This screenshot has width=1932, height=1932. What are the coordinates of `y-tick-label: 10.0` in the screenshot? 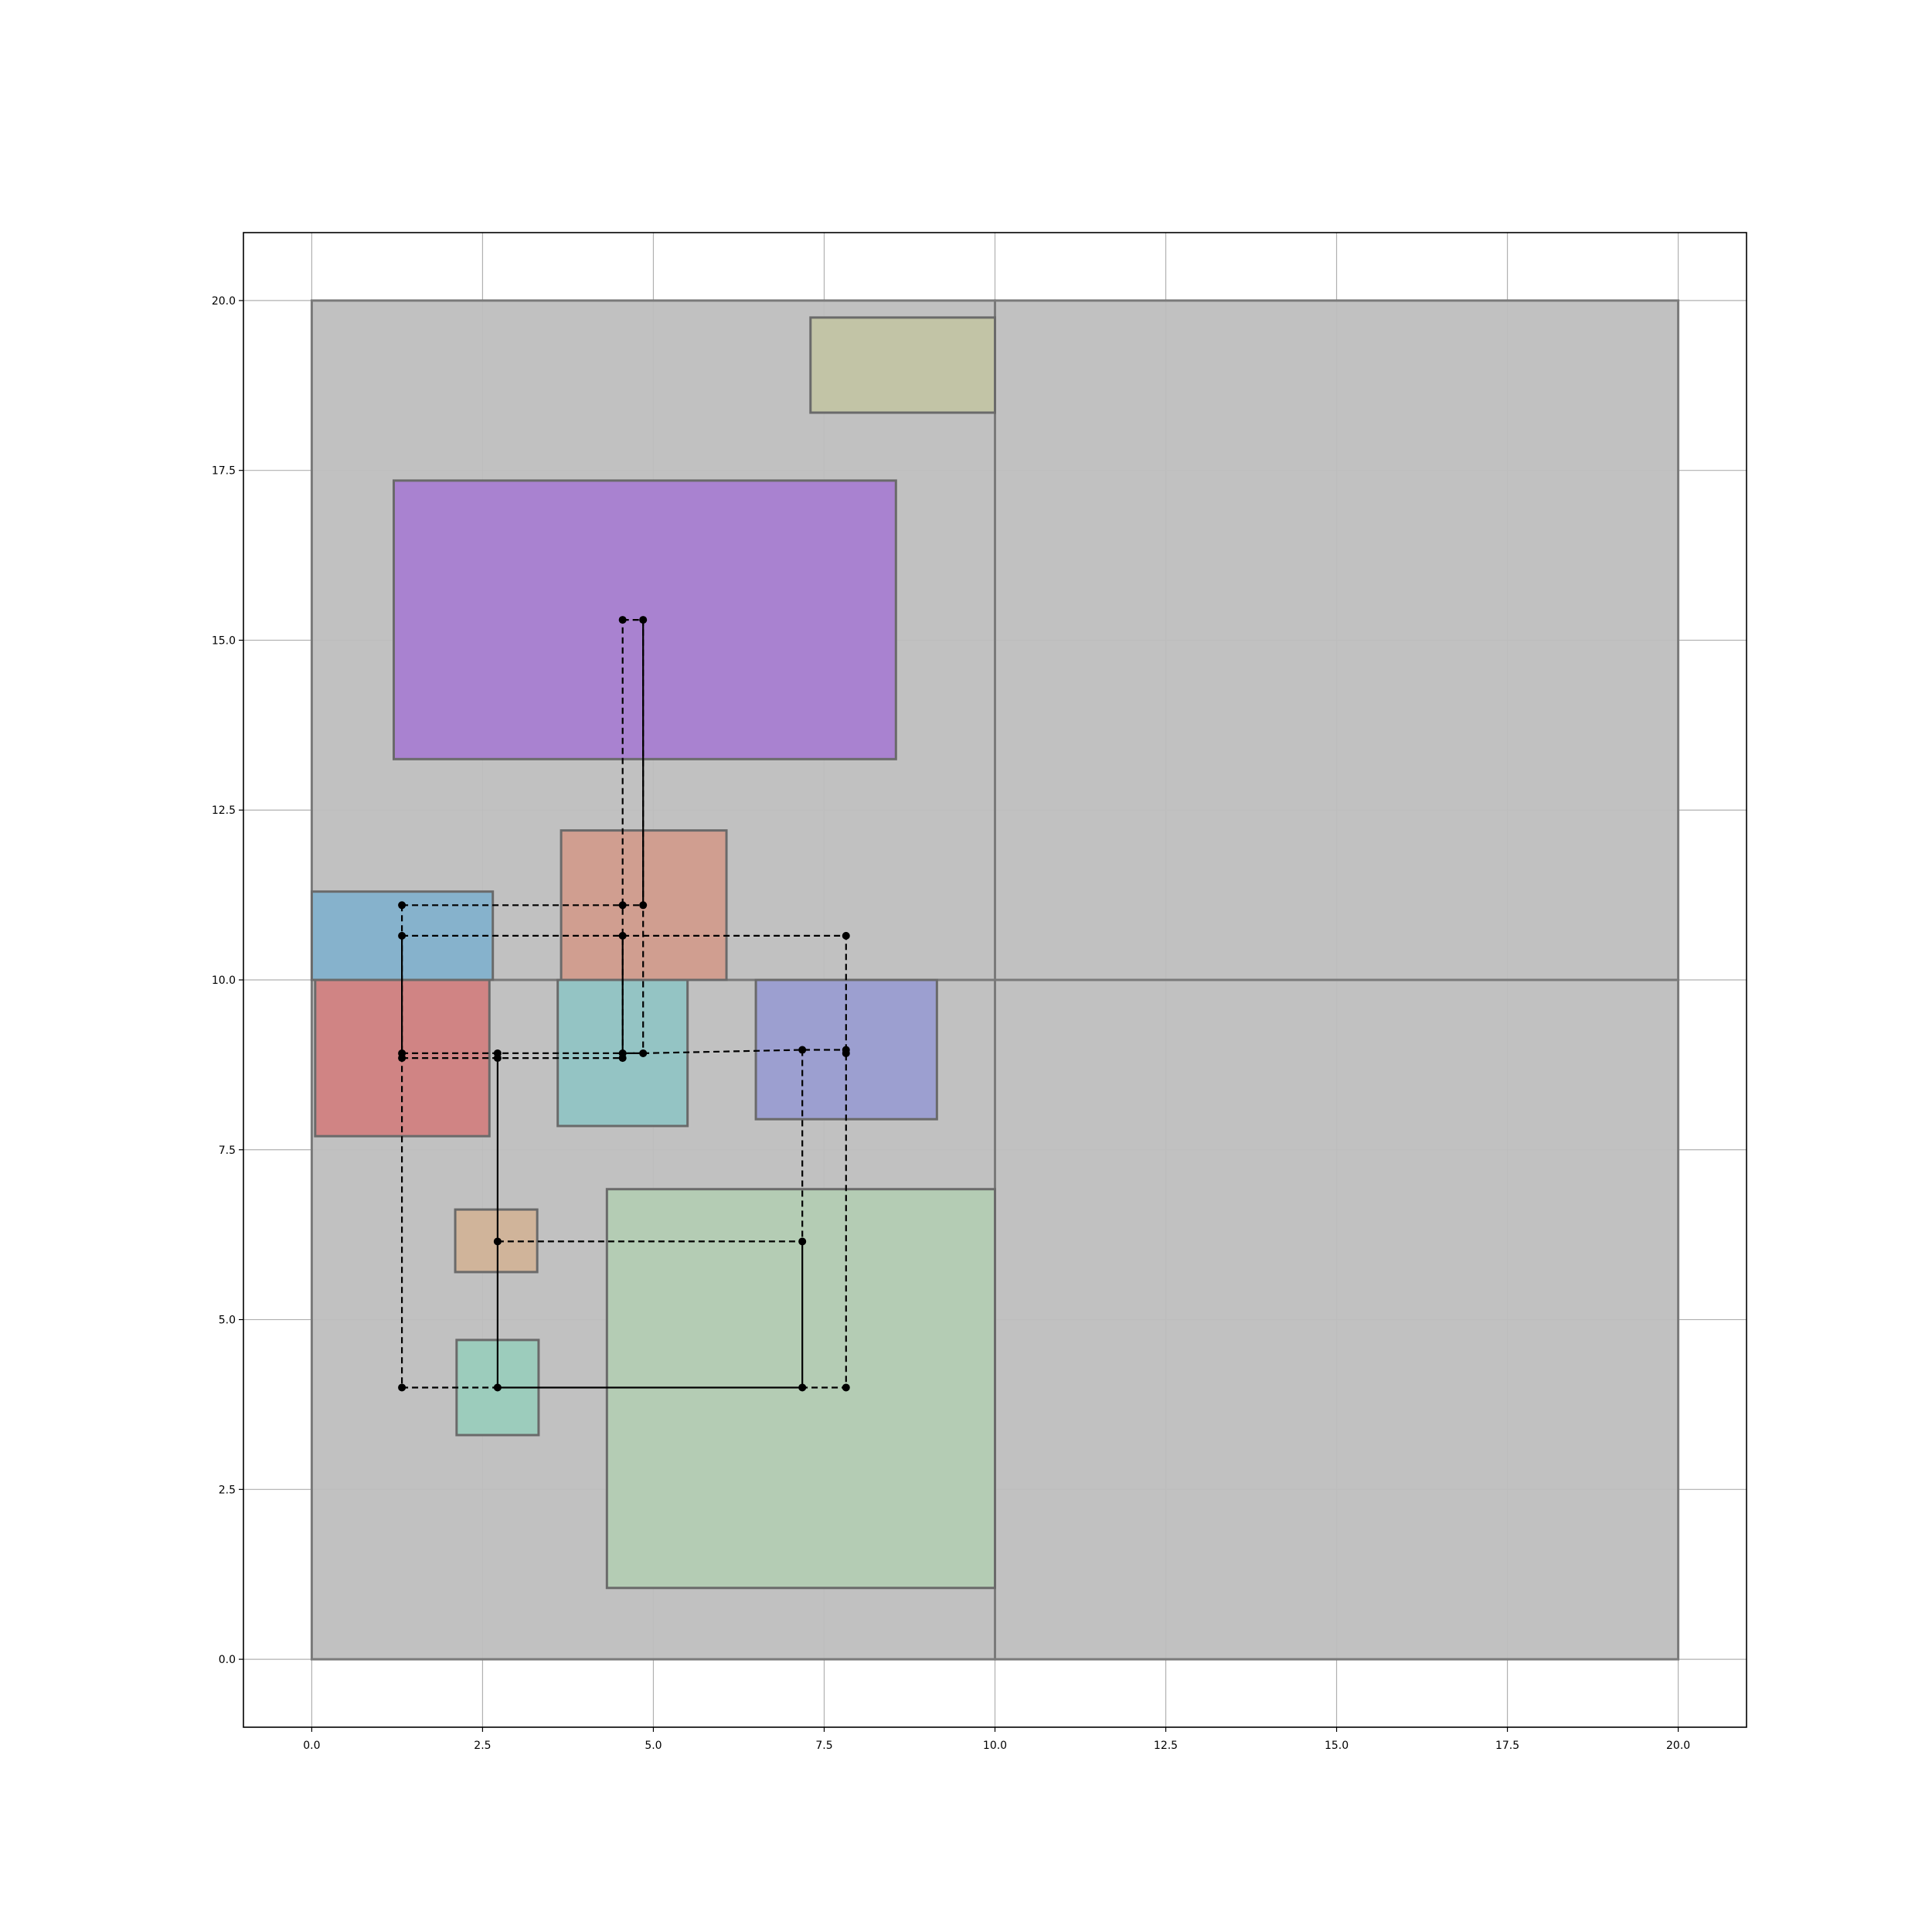 It's located at (224, 981).